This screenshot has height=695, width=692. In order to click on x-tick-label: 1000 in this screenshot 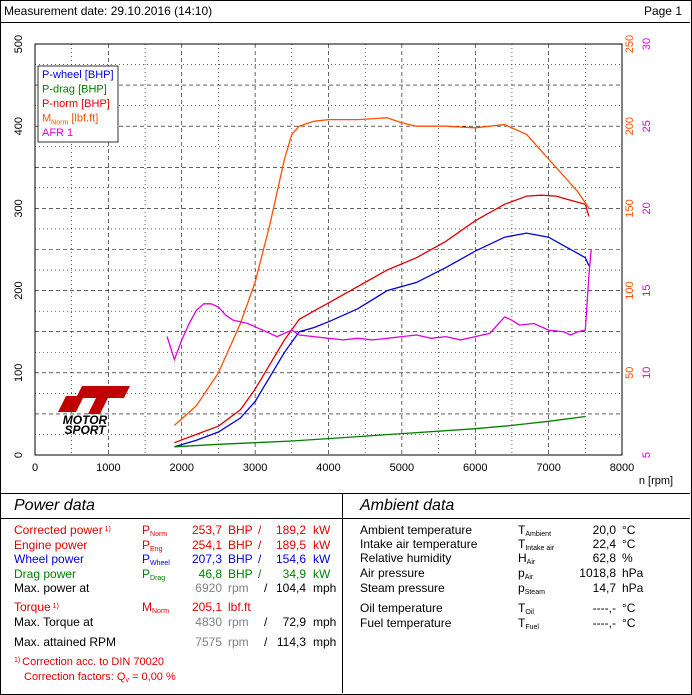, I will do `click(108, 468)`.